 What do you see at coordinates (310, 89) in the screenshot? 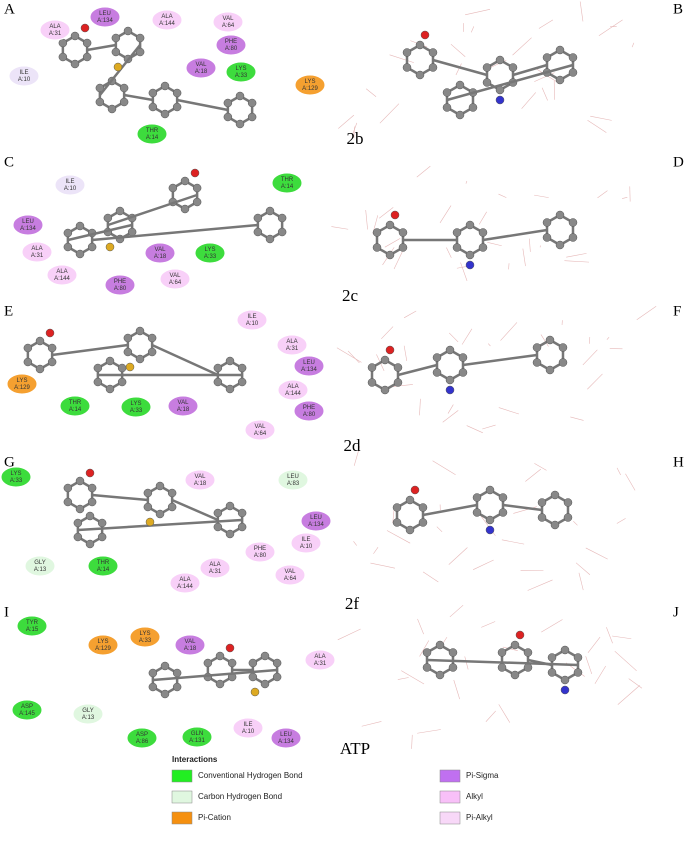
I see `residue-id: A:129` at bounding box center [310, 89].